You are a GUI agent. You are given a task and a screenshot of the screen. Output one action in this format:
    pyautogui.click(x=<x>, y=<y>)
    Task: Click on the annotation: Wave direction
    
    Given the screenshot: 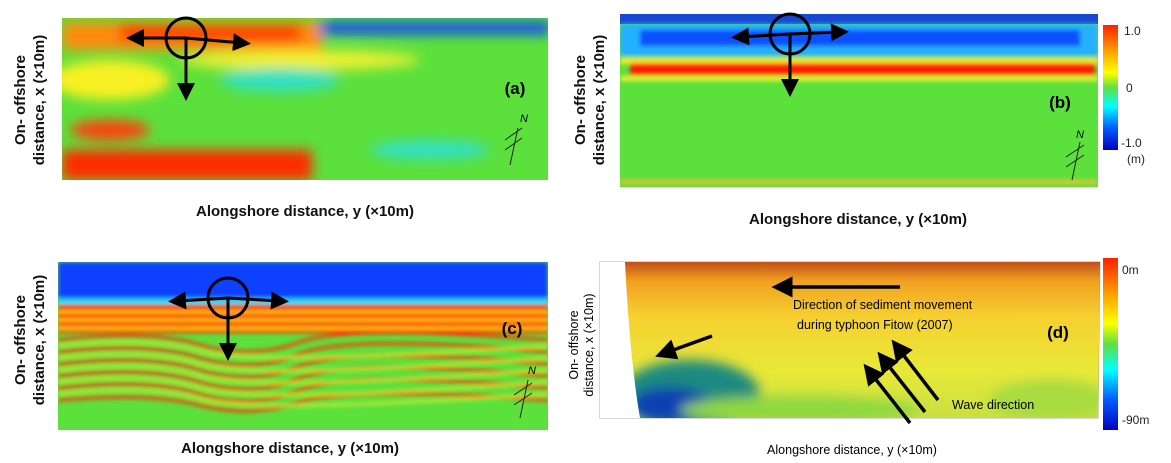 What is the action you would take?
    pyautogui.click(x=993, y=405)
    